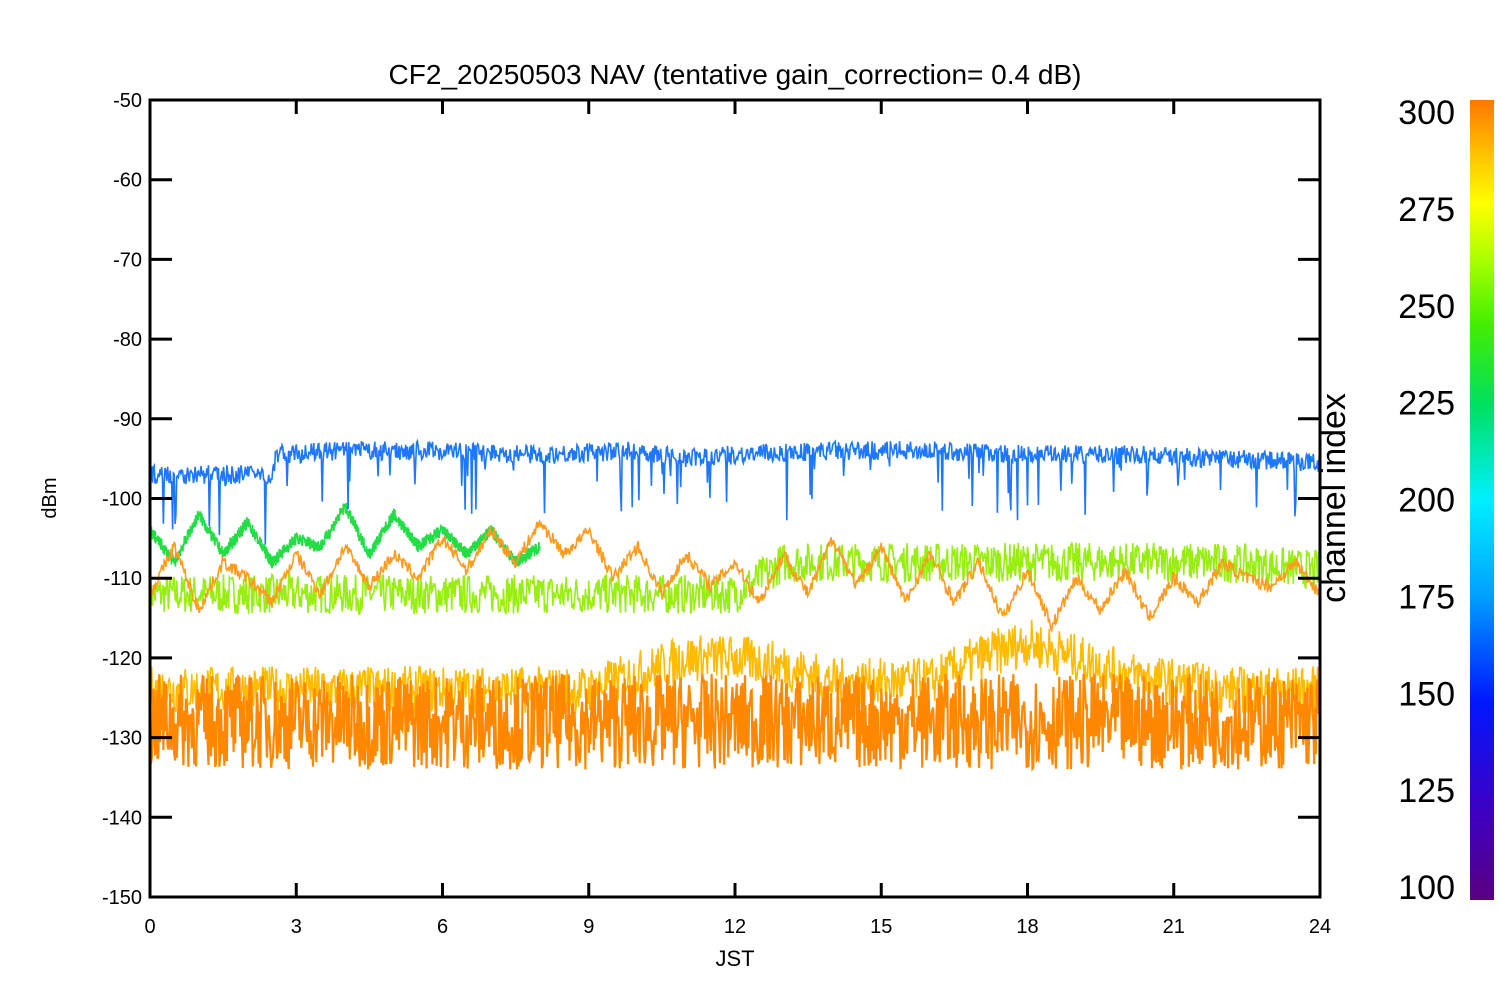 This screenshot has width=1500, height=1005. Describe the element at coordinates (734, 958) in the screenshot. I see `x-axis-label: JST` at that location.